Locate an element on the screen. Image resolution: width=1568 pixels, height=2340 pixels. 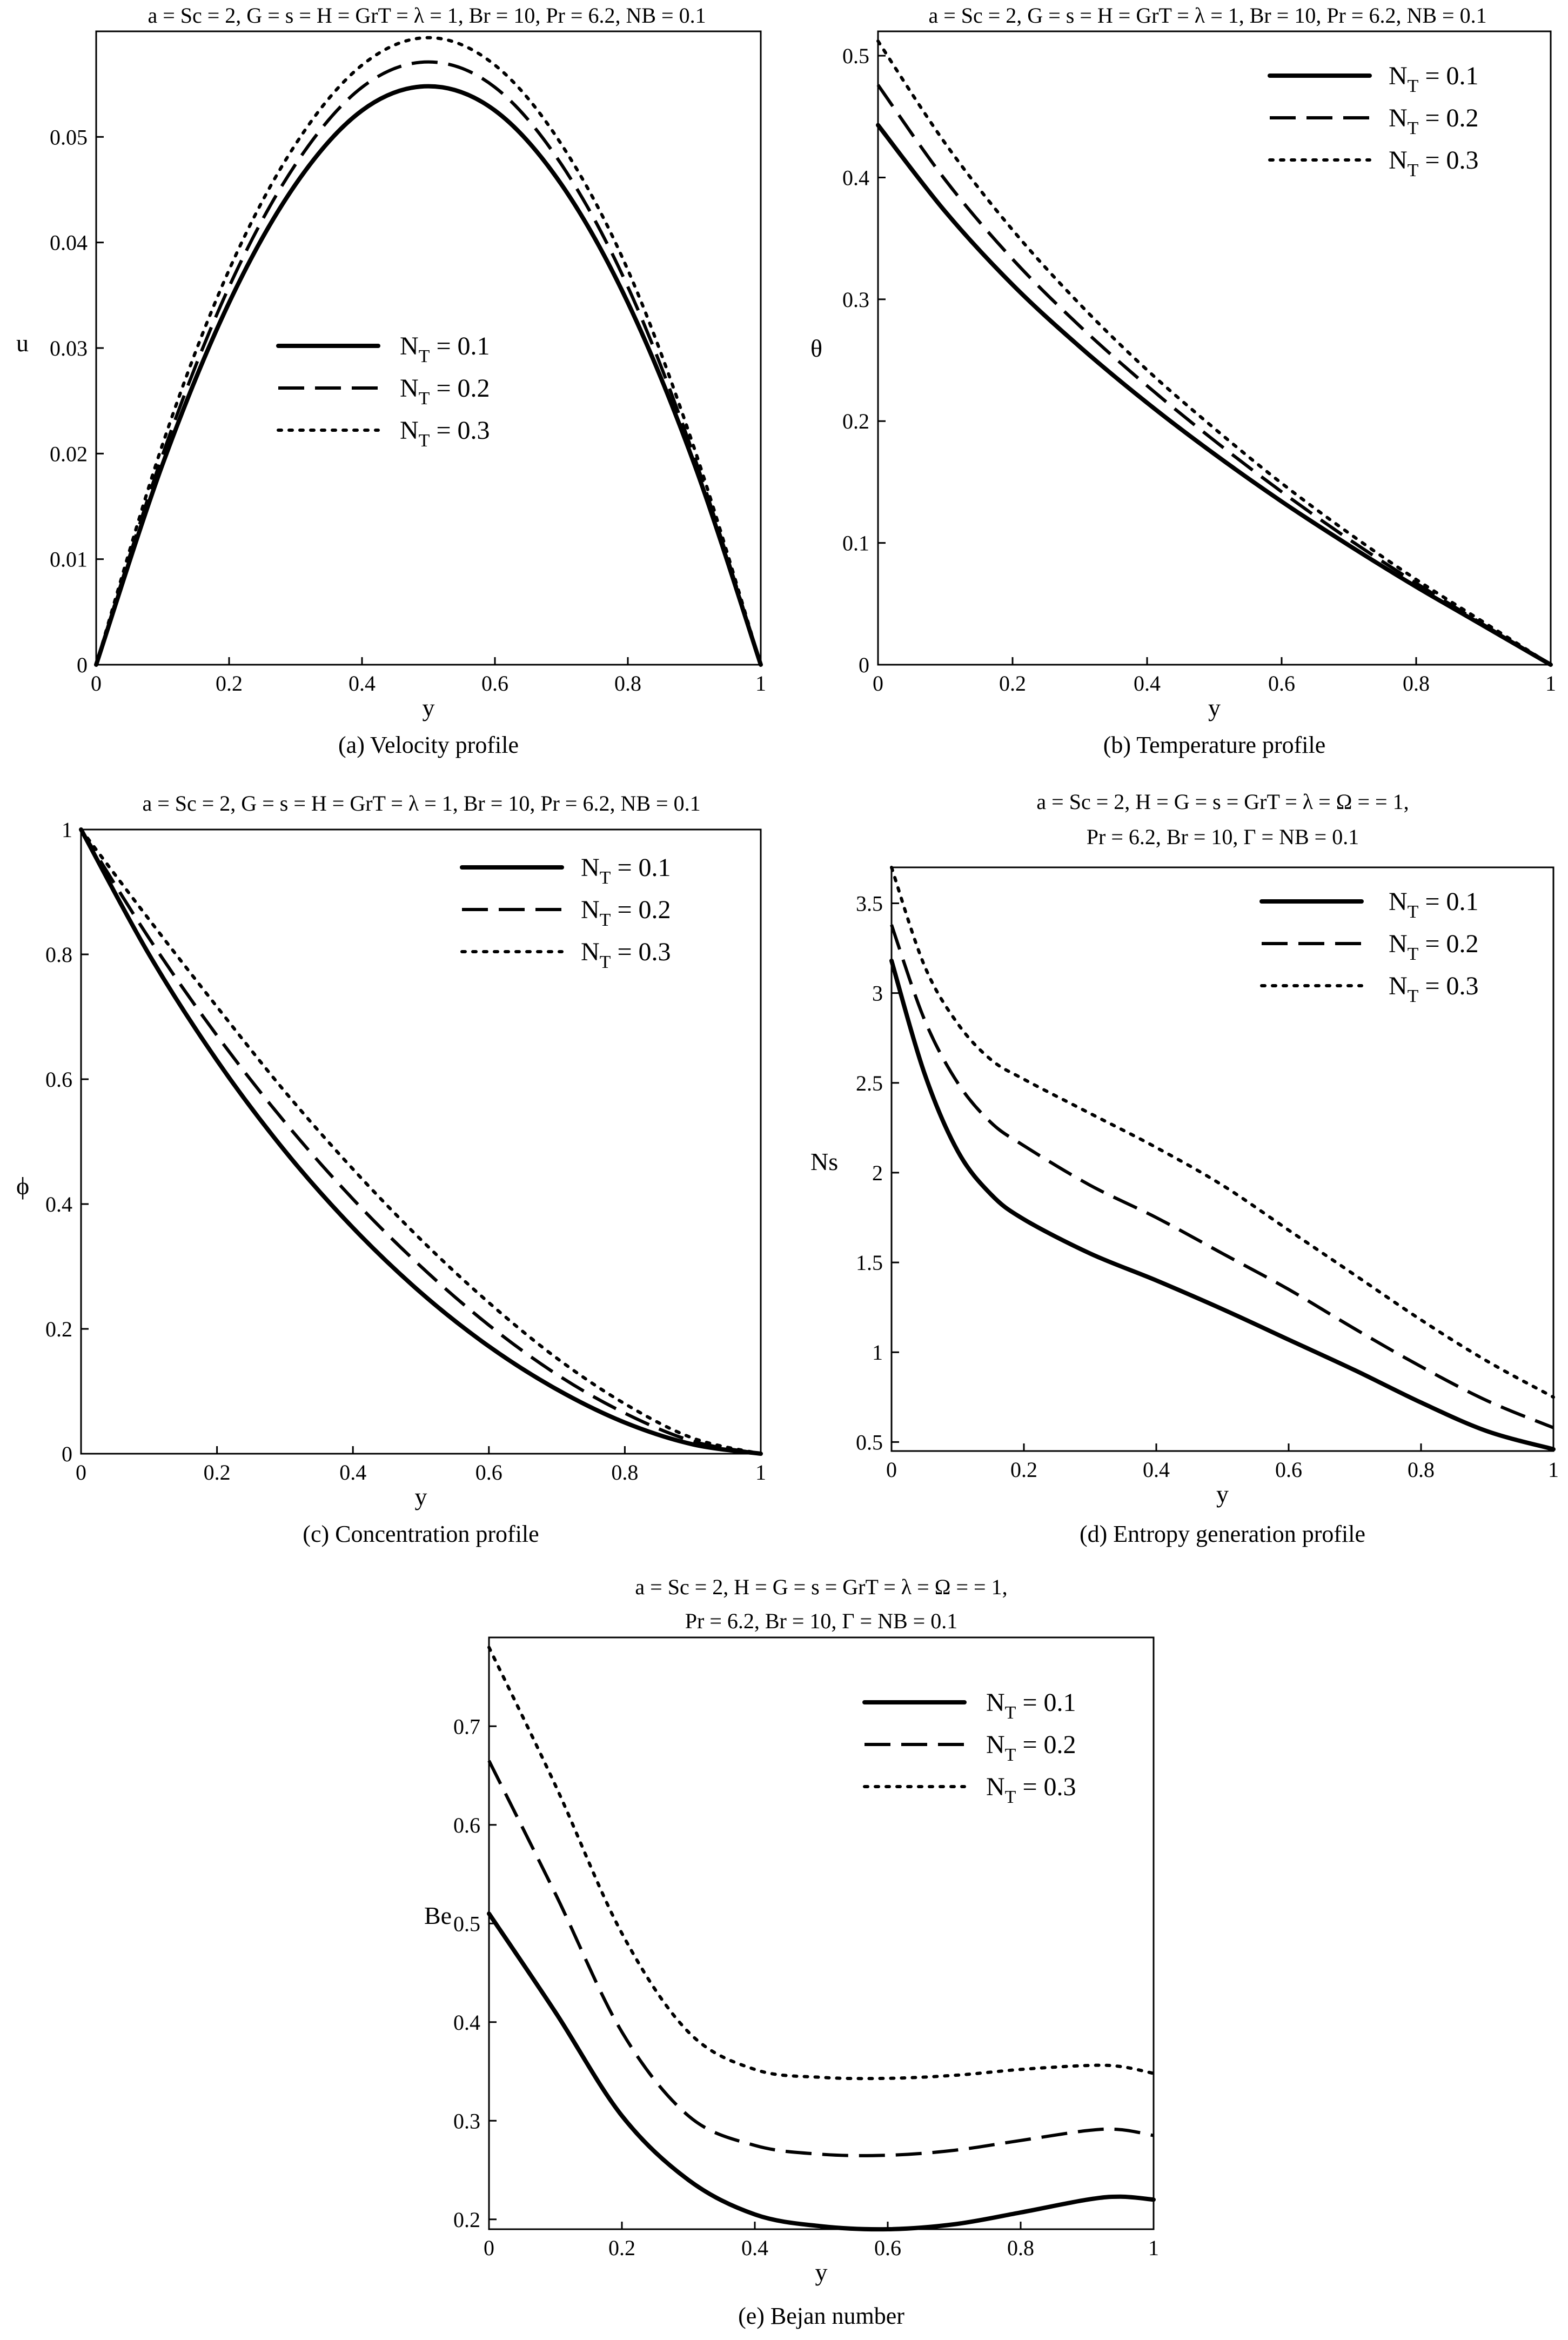
y-tick-label: 0.1 is located at coordinates (855, 544).